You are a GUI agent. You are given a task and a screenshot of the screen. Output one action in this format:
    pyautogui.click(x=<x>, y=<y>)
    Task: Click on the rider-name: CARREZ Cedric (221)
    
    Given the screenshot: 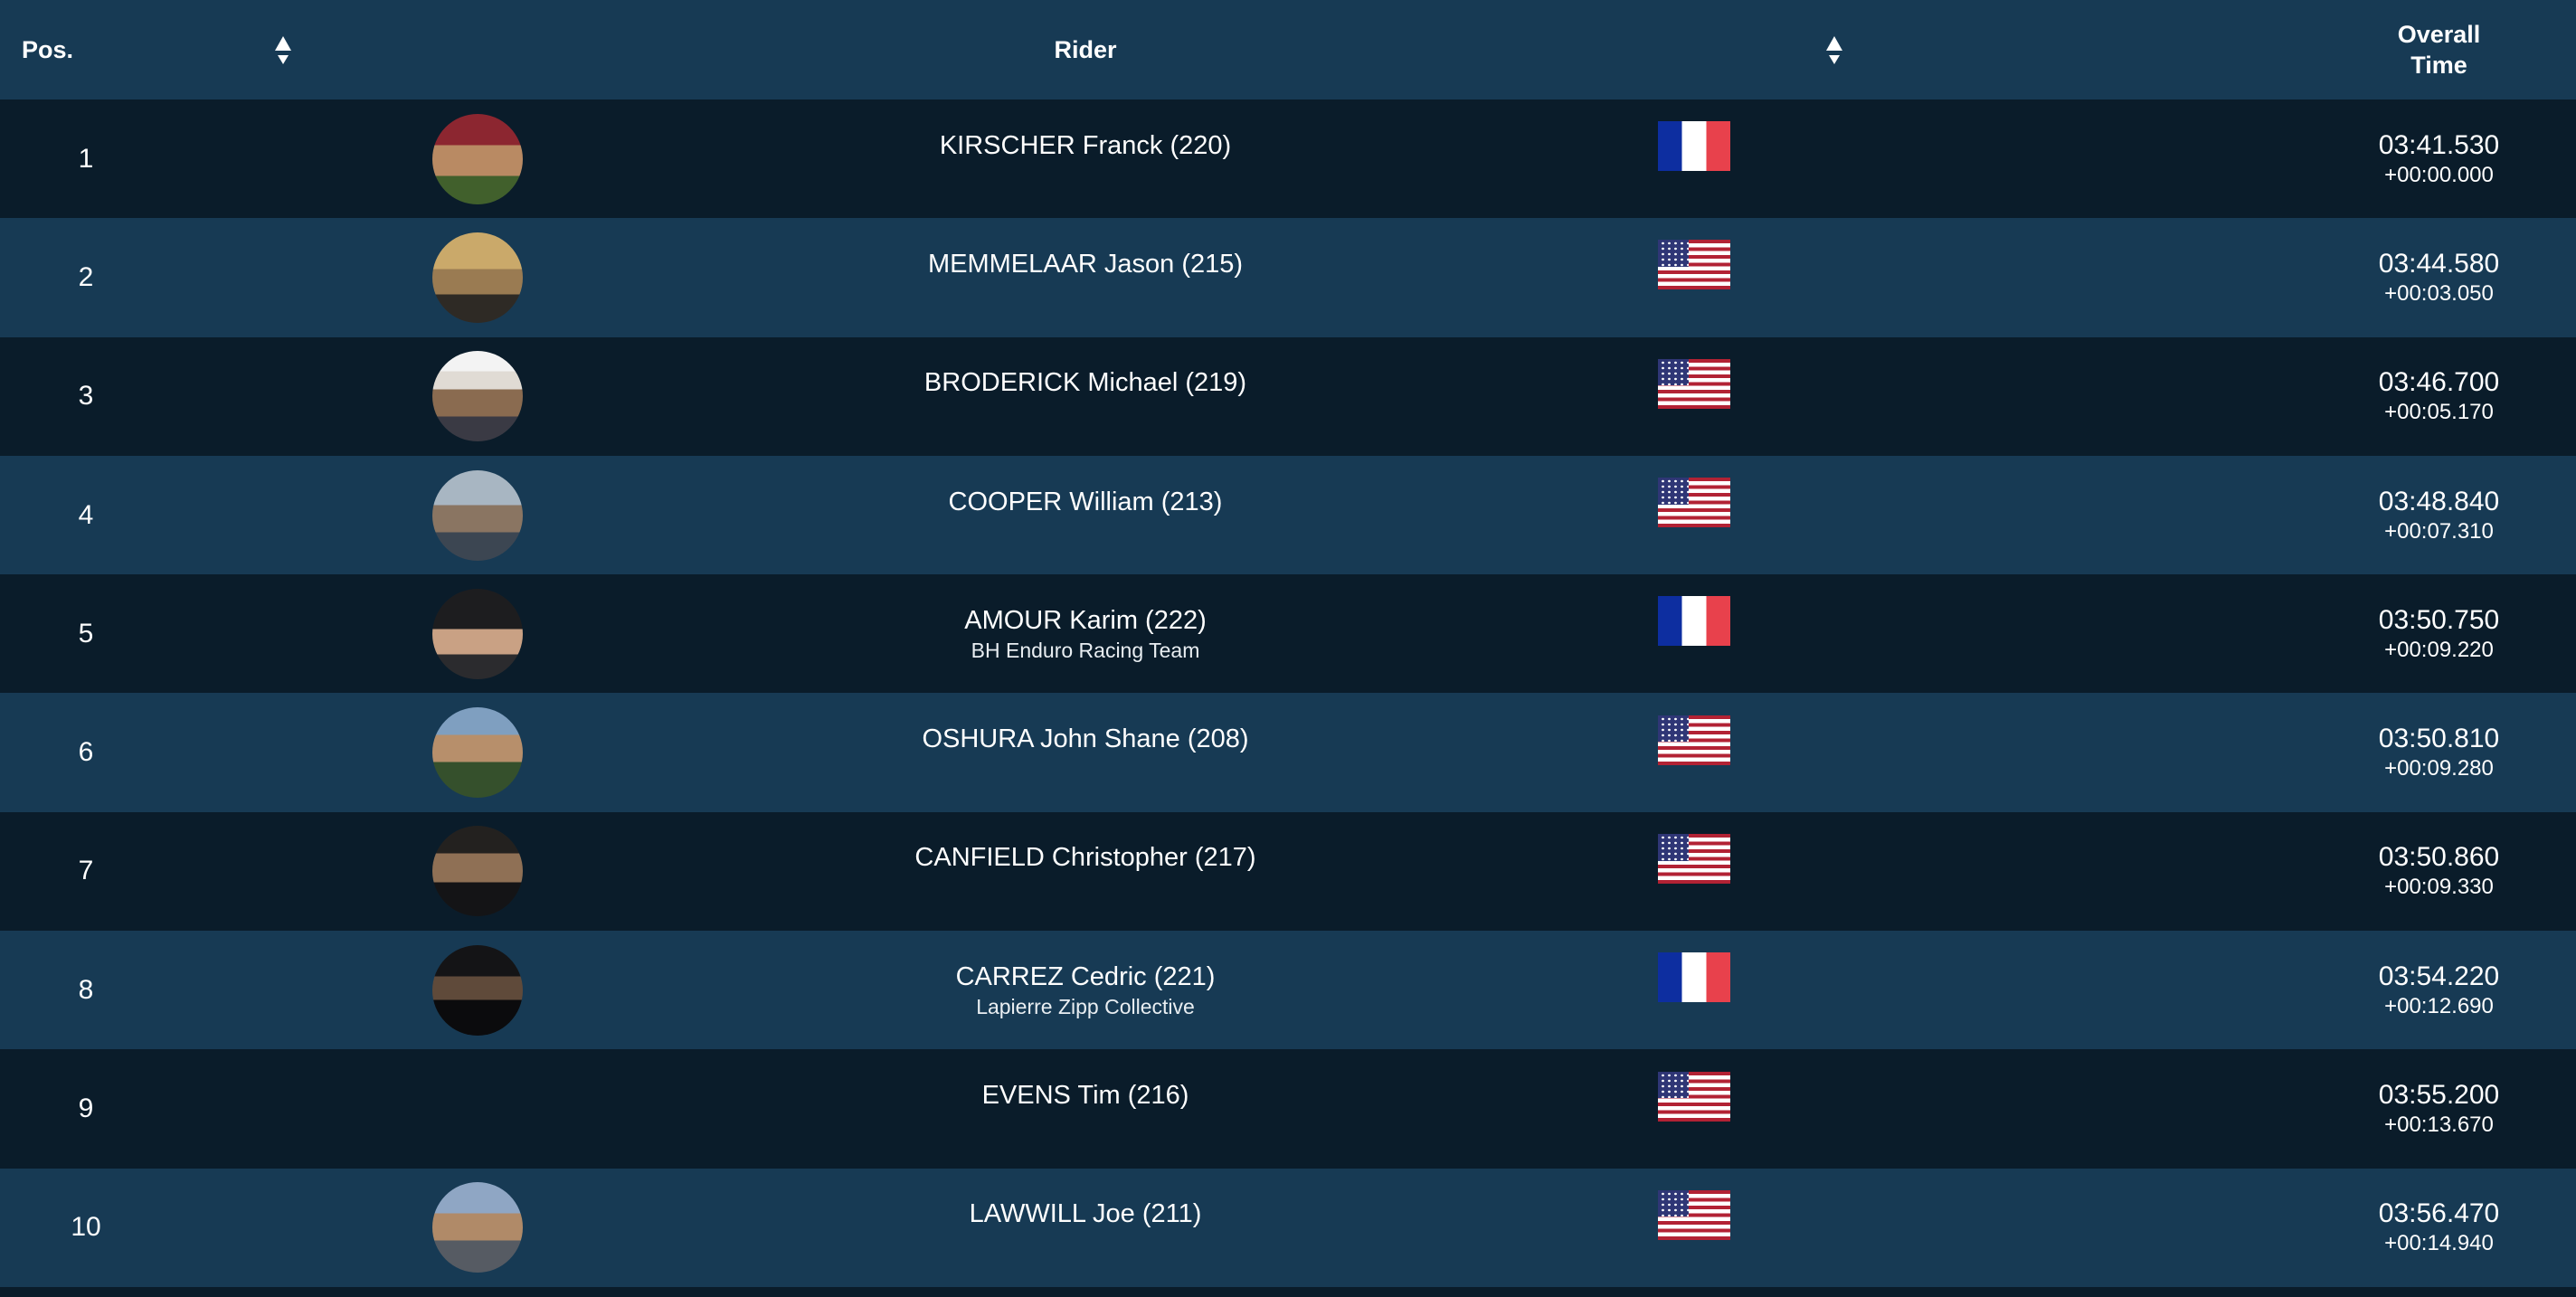 What is the action you would take?
    pyautogui.click(x=1085, y=976)
    